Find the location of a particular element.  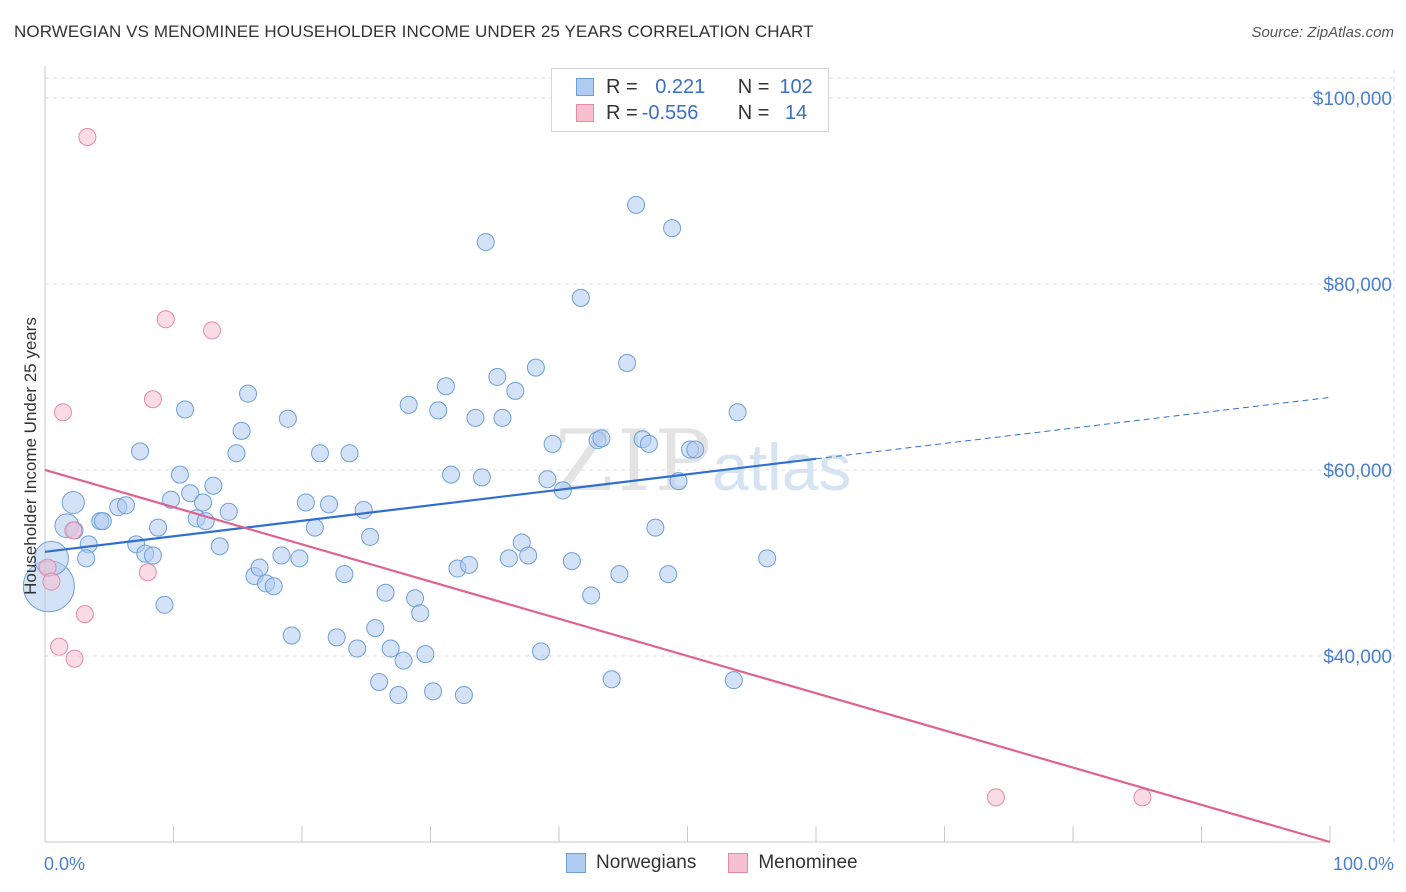

watermark: ZIP atlas is located at coordinates (703, 461).